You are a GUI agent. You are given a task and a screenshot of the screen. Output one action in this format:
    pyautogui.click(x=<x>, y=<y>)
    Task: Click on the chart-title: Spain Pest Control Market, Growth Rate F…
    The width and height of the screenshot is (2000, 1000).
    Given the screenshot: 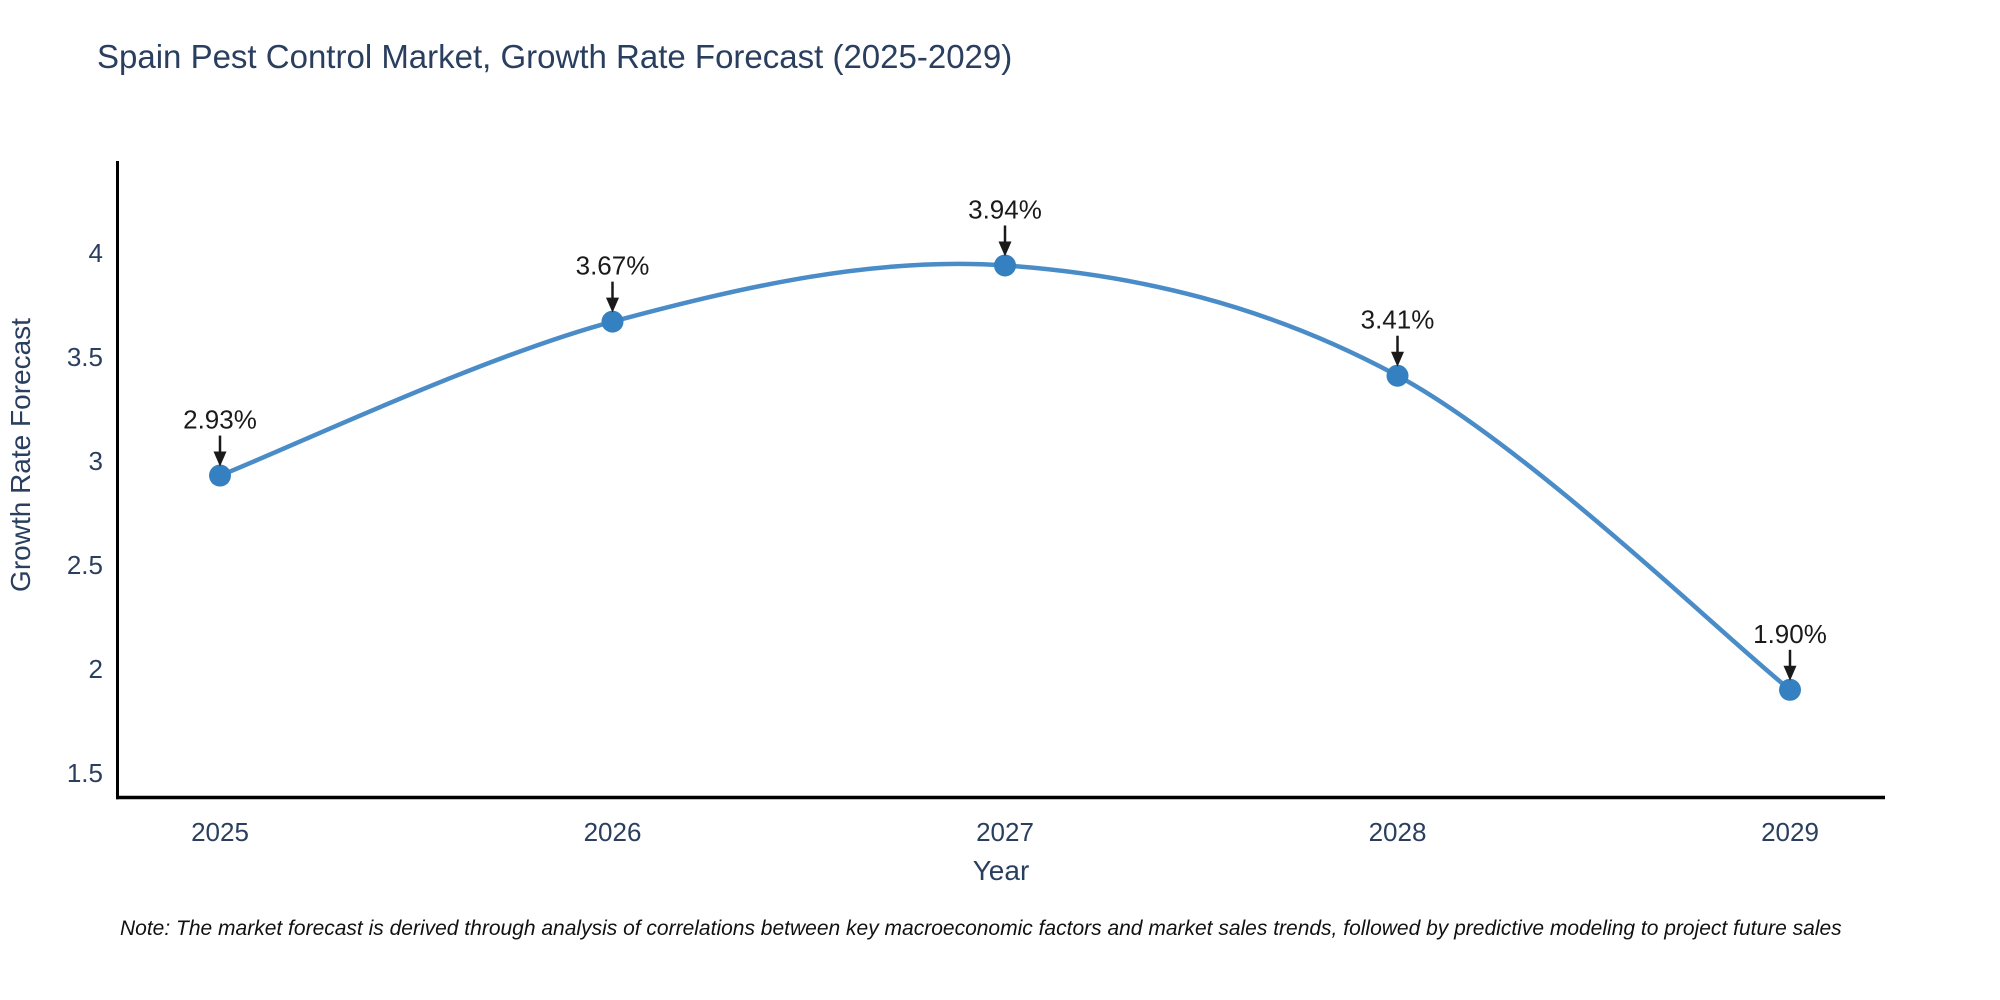 What is the action you would take?
    pyautogui.click(x=554, y=56)
    